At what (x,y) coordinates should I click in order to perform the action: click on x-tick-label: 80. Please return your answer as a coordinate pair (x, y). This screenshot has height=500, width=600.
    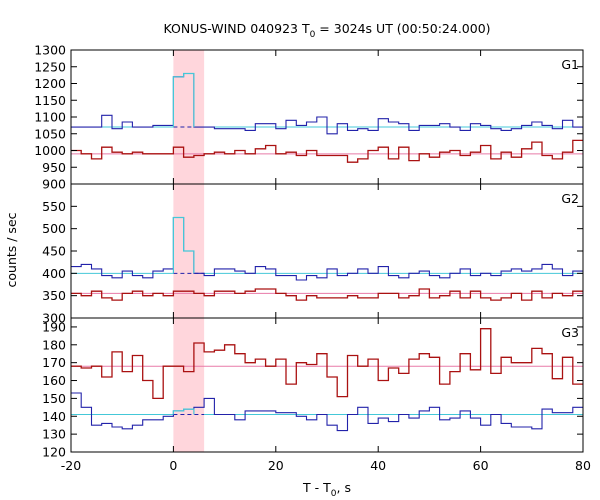
    Looking at the image, I should click on (583, 465).